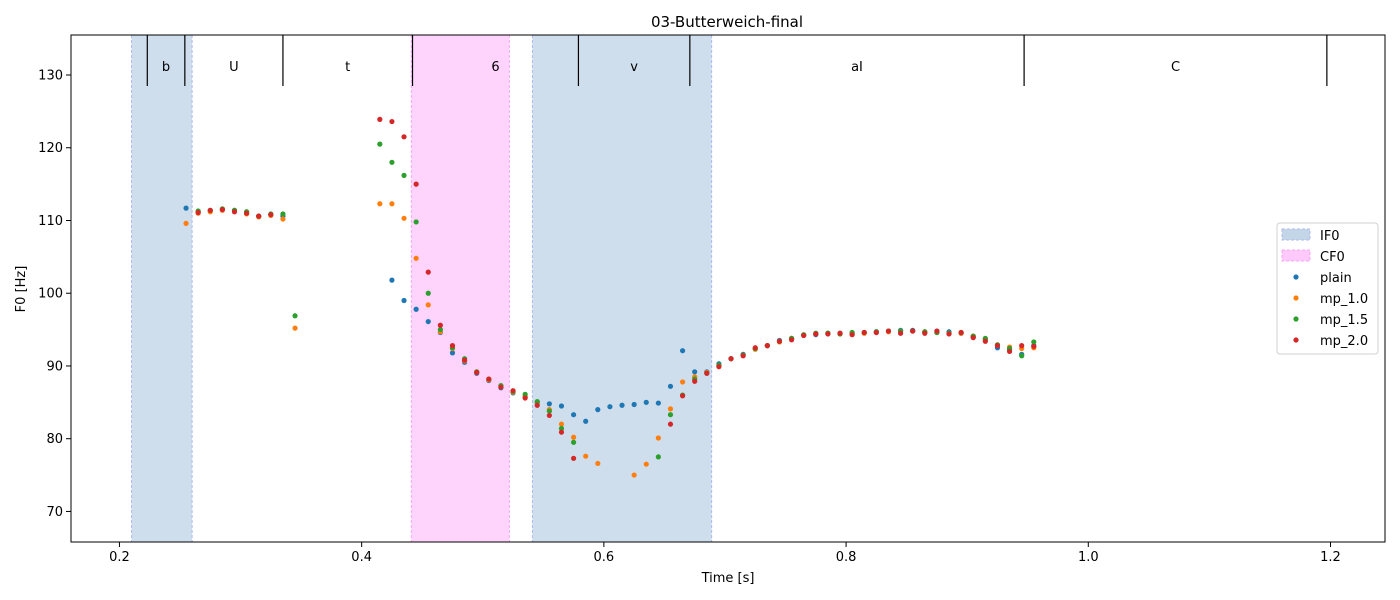 Image resolution: width=1400 pixels, height=600 pixels. Describe the element at coordinates (1332, 257) in the screenshot. I see `legend-label-cf0: CF0` at that location.